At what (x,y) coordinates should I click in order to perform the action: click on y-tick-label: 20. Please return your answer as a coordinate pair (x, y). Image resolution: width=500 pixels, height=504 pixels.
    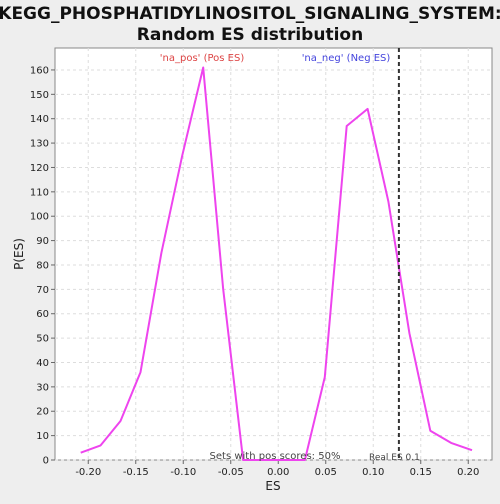
    Looking at the image, I should click on (42, 412).